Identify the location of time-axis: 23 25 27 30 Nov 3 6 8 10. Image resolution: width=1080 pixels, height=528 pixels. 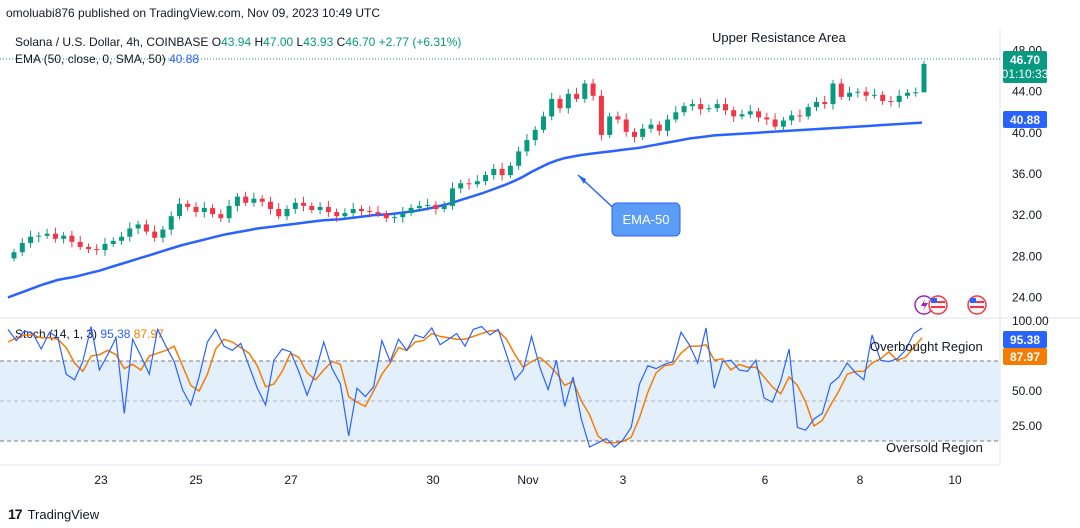
(528, 480).